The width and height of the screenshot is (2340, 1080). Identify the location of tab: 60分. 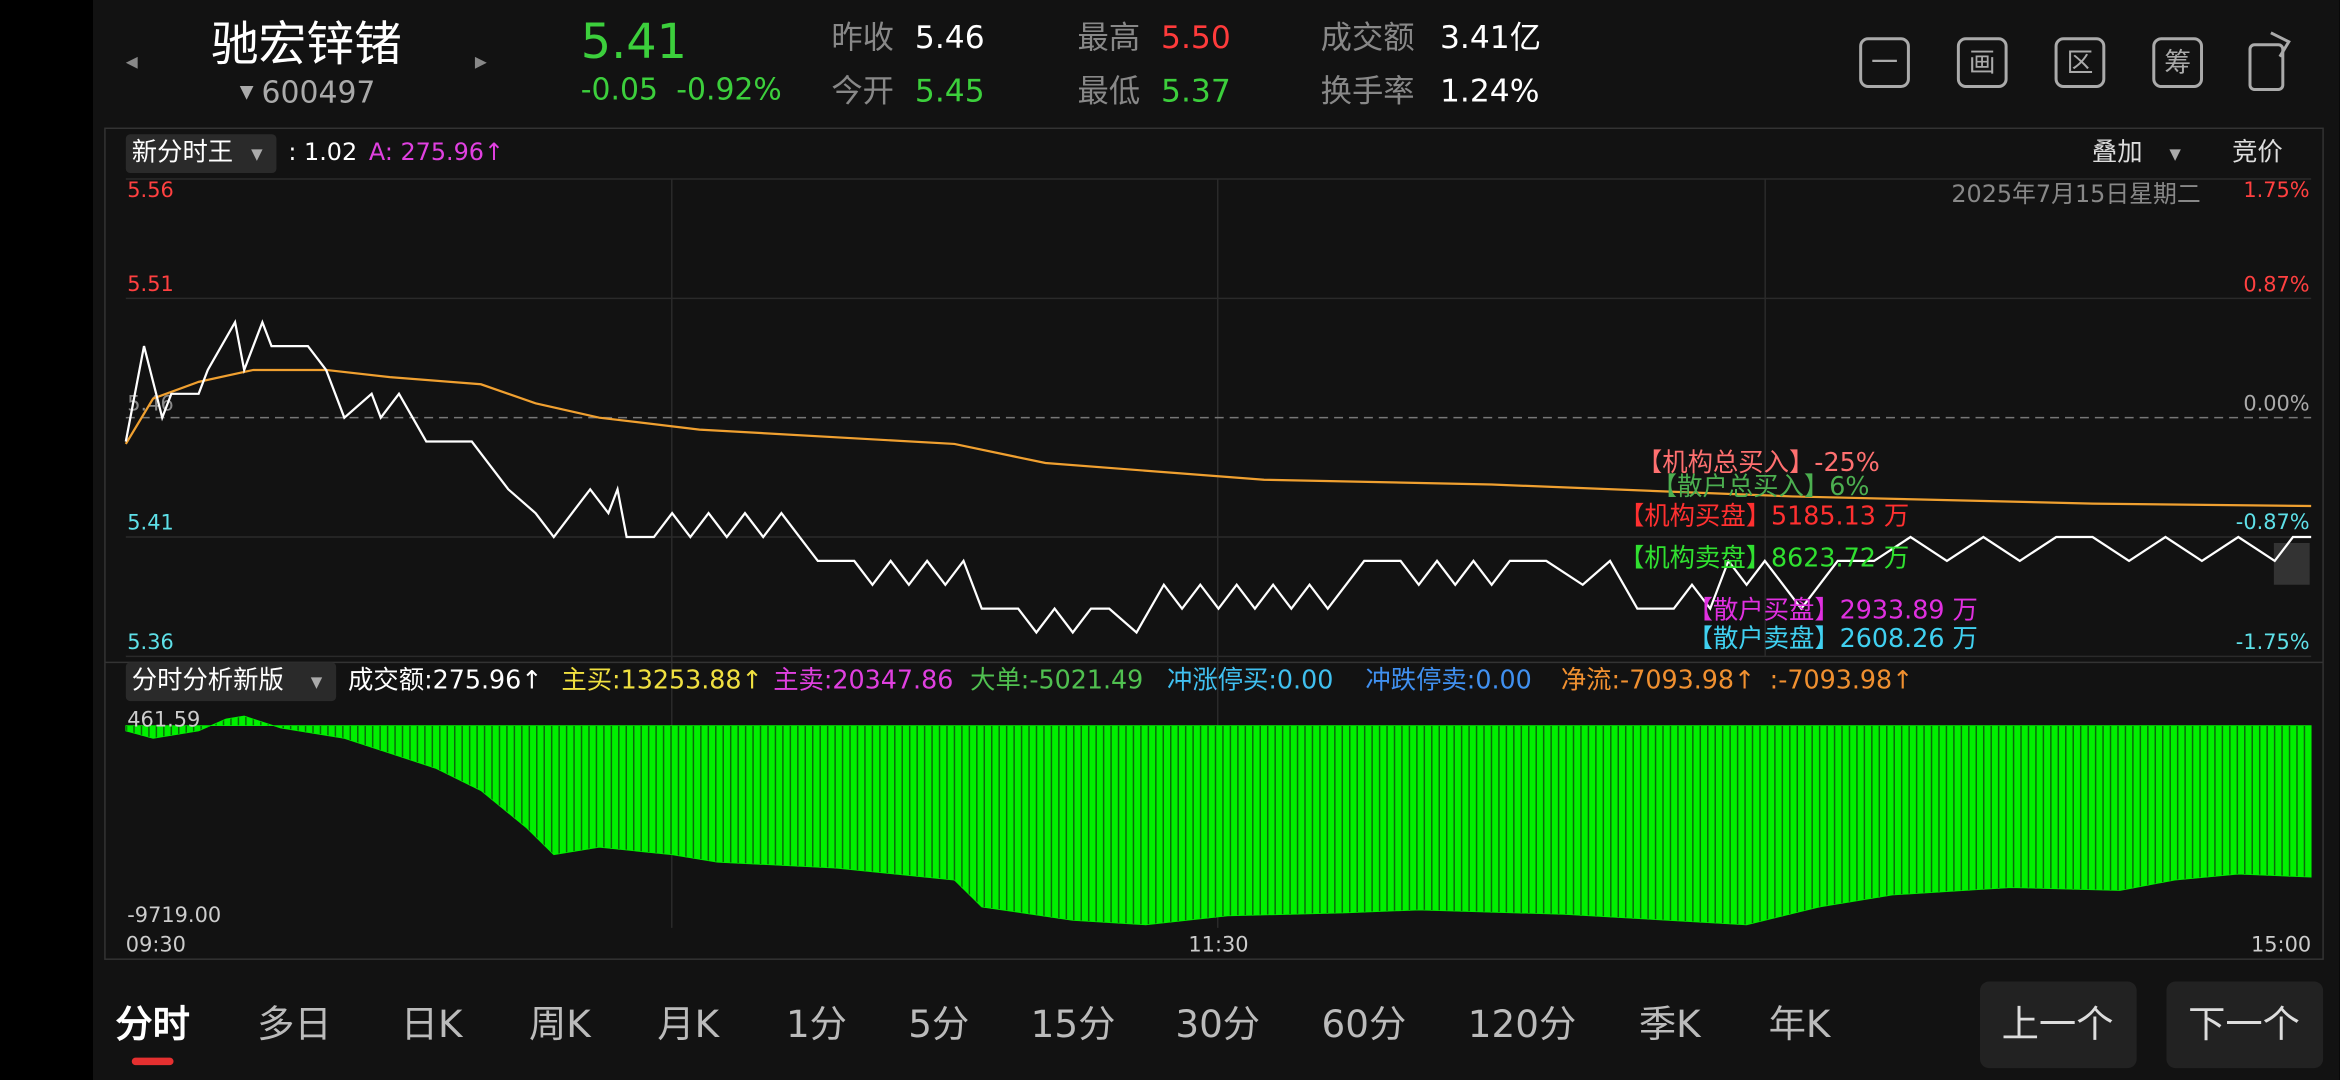
(1364, 1024).